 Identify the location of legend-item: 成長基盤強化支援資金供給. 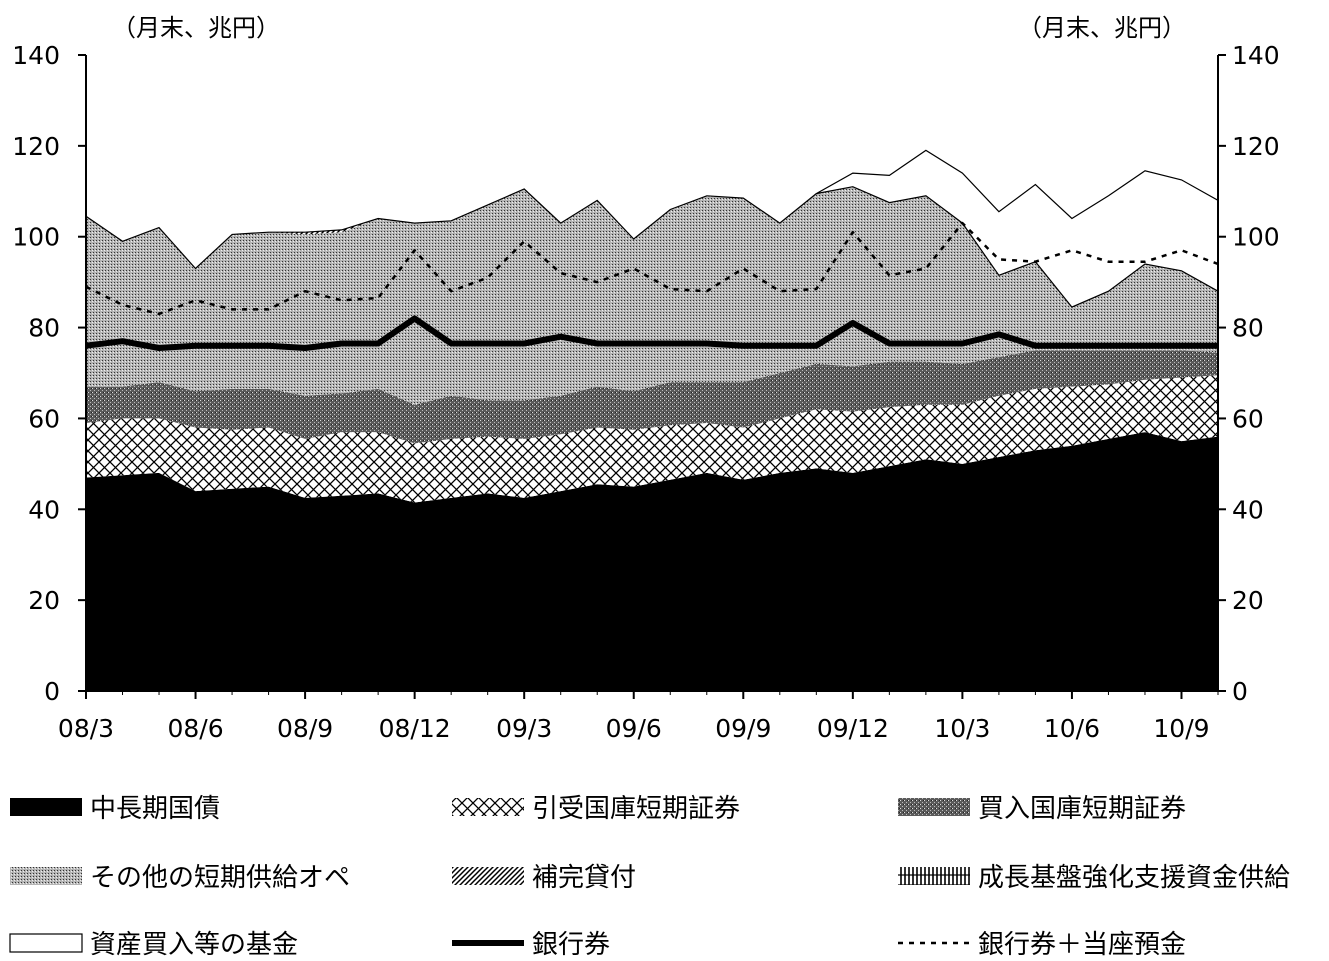
(1094, 878).